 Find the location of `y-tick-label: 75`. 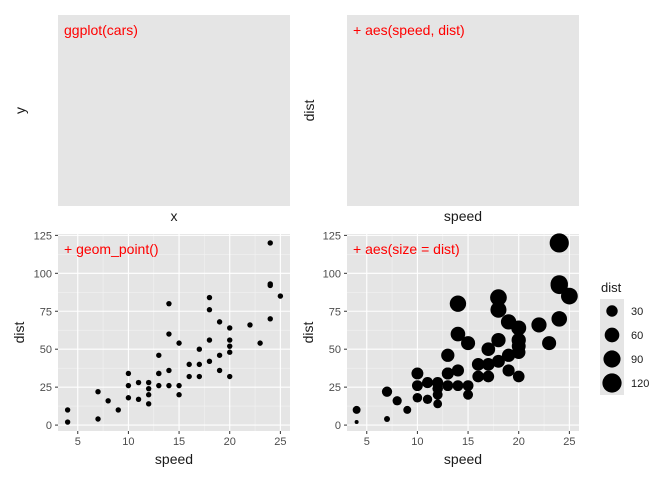

y-tick-label: 75 is located at coordinates (46, 312).